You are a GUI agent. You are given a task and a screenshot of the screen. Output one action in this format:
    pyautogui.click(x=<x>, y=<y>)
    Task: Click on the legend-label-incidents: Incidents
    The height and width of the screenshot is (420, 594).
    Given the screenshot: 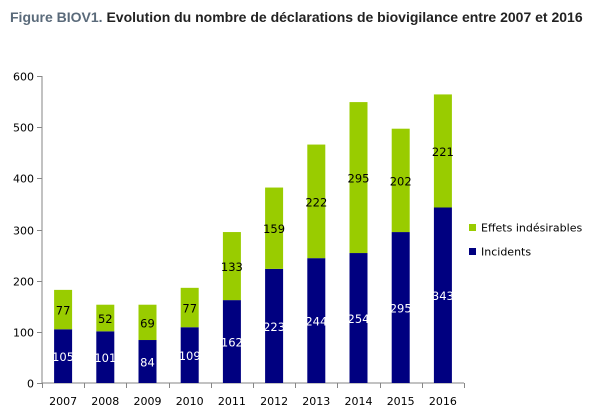 What is the action you would take?
    pyautogui.click(x=506, y=252)
    